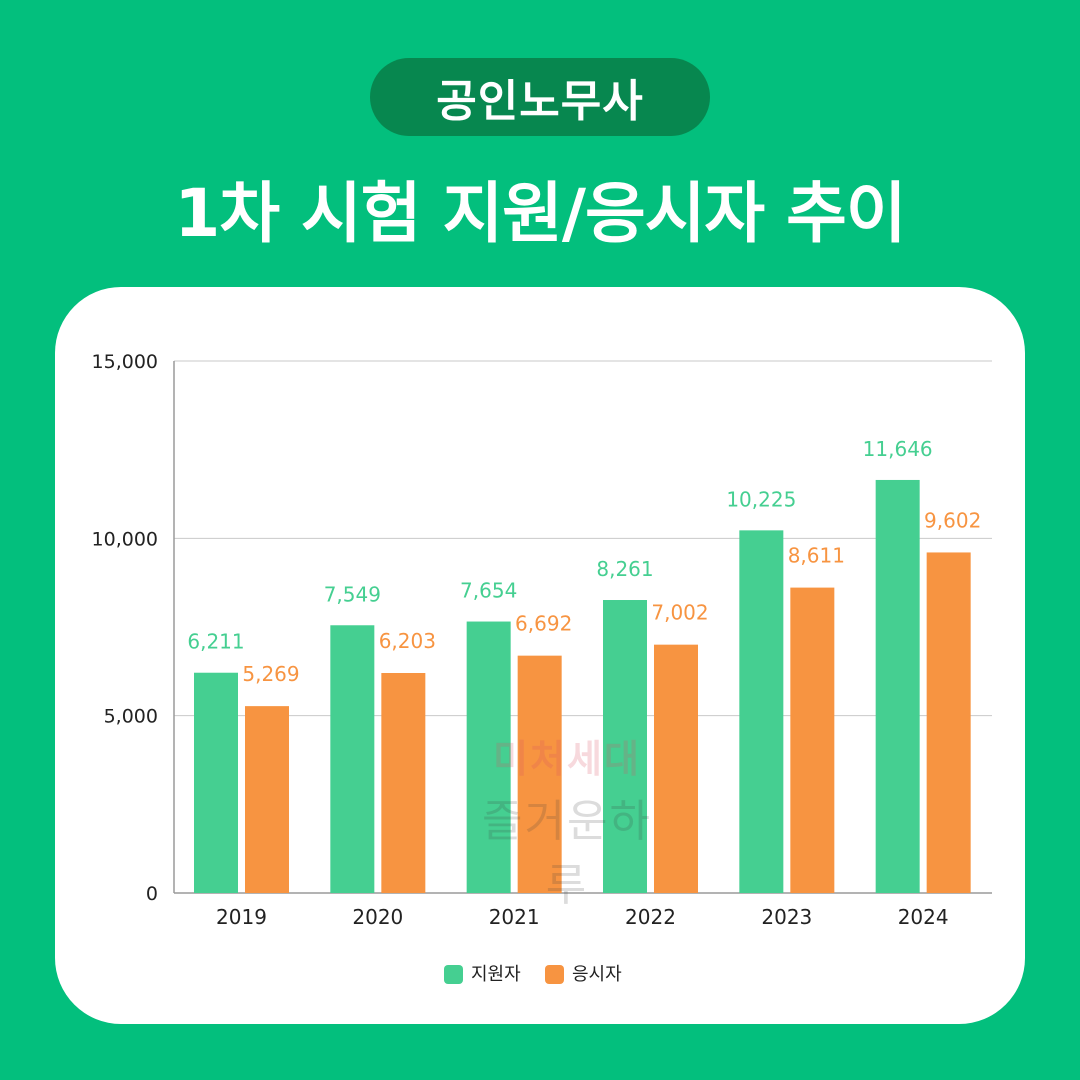  What do you see at coordinates (241, 917) in the screenshot?
I see `x-tick-label: 2019` at bounding box center [241, 917].